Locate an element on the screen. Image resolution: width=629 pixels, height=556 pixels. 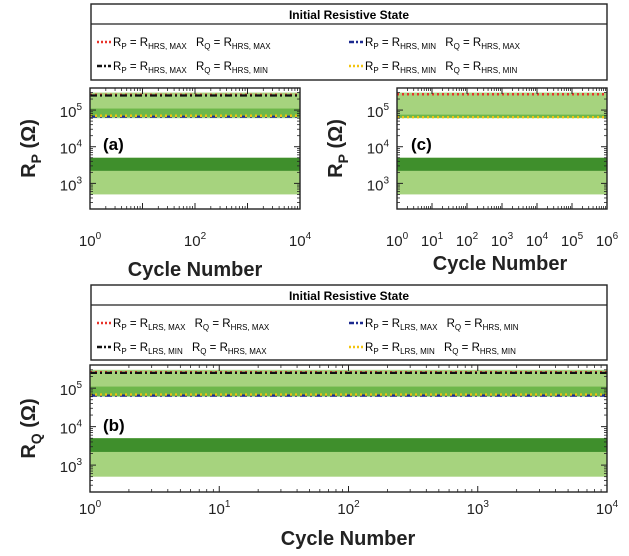
legend-entry-text: RP = RLRS, MAX RQ = RHRS, MAX is located at coordinates (191, 325).